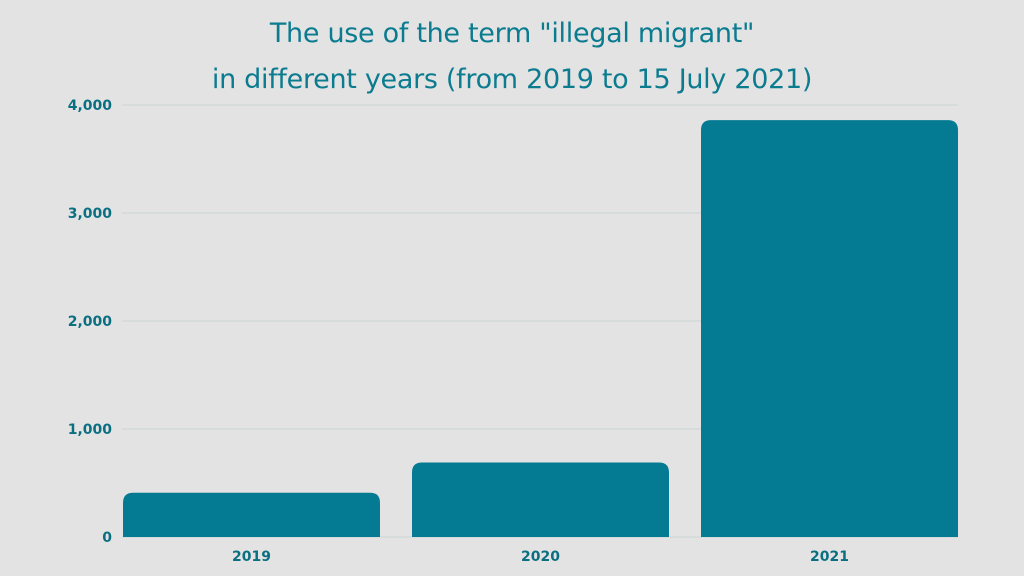  I want to click on x-tick-label: 2020, so click(540, 557).